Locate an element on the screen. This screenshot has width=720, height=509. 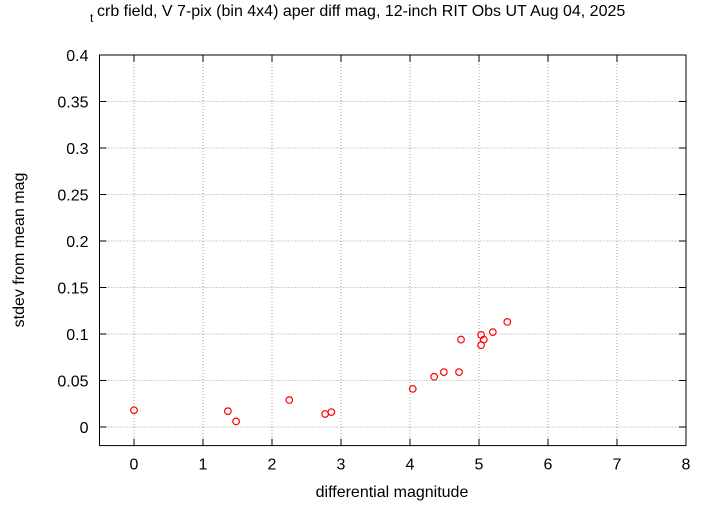
y-tick-label: 0.1 is located at coordinates (77, 335).